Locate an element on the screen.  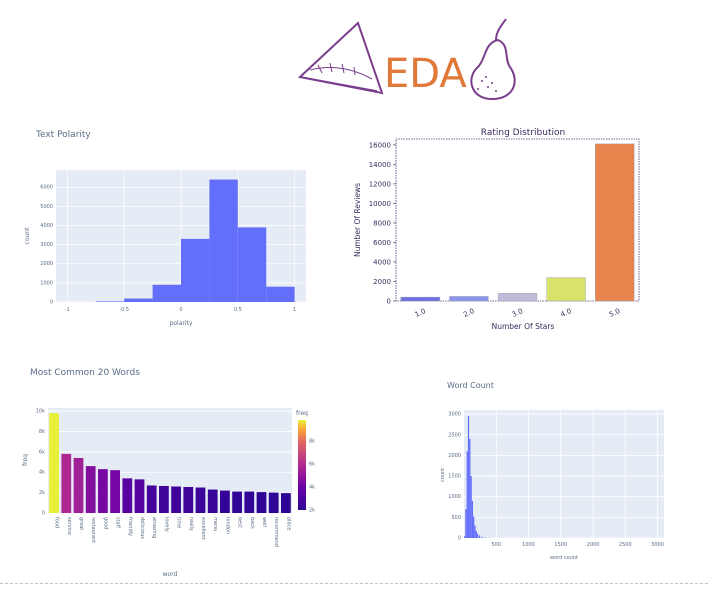
x-tick-label: 1 is located at coordinates (294, 310).